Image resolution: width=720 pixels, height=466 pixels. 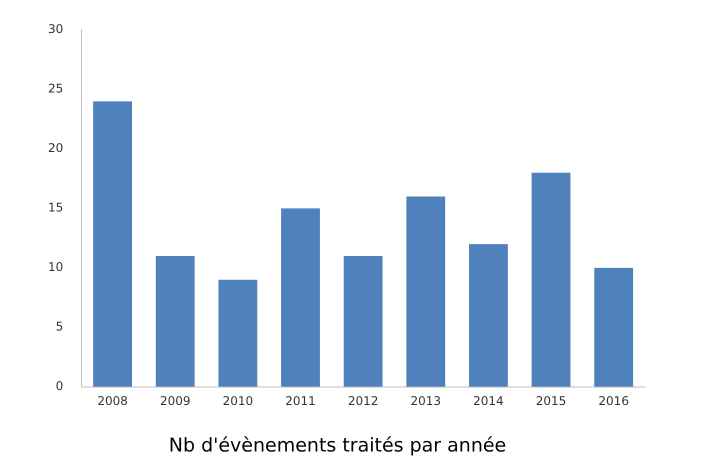 I want to click on y-tick-label: 0, so click(x=60, y=385).